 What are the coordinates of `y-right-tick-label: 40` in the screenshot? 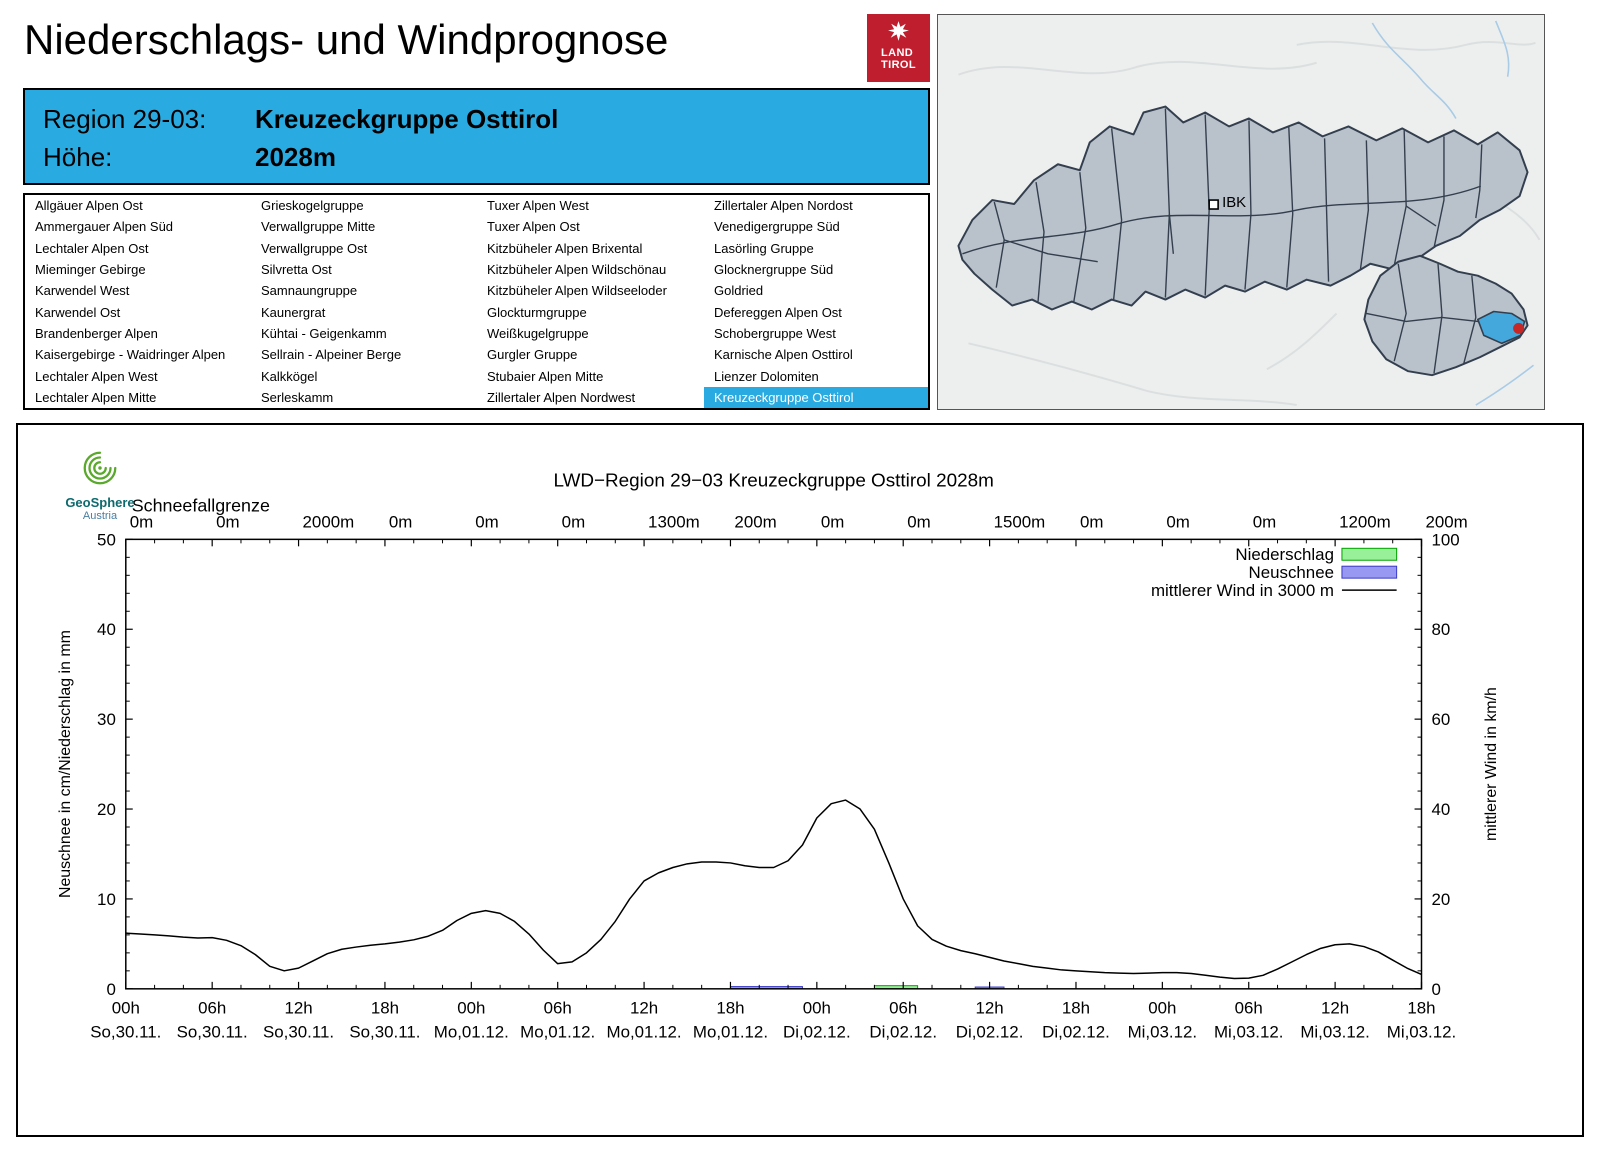 It's located at (1440, 809).